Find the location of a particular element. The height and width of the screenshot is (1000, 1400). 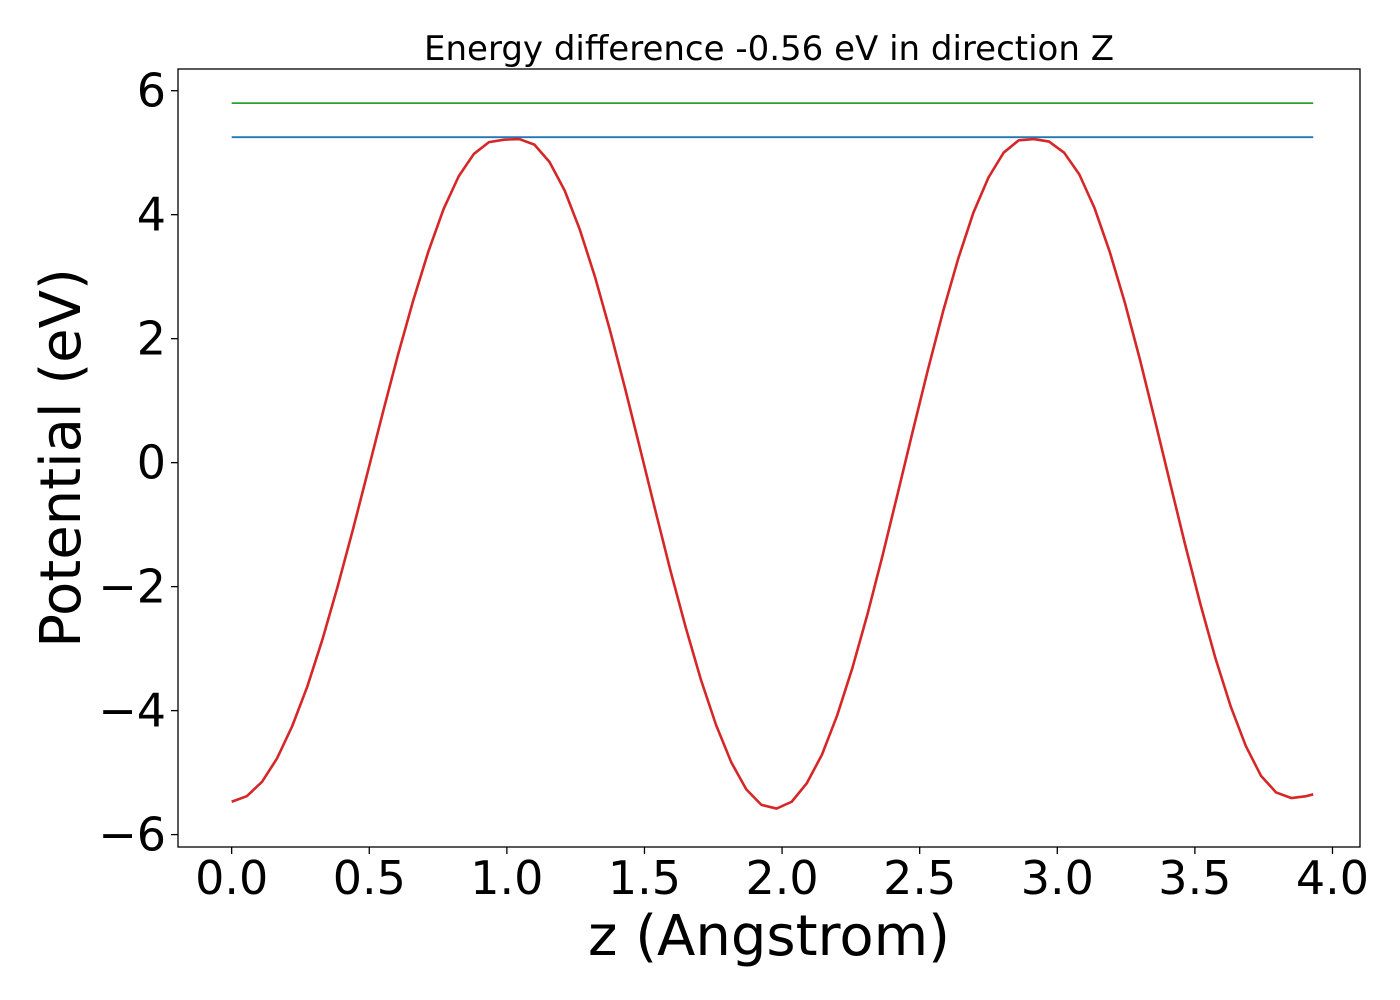

x-tick-label: 3.0 is located at coordinates (1057, 878).